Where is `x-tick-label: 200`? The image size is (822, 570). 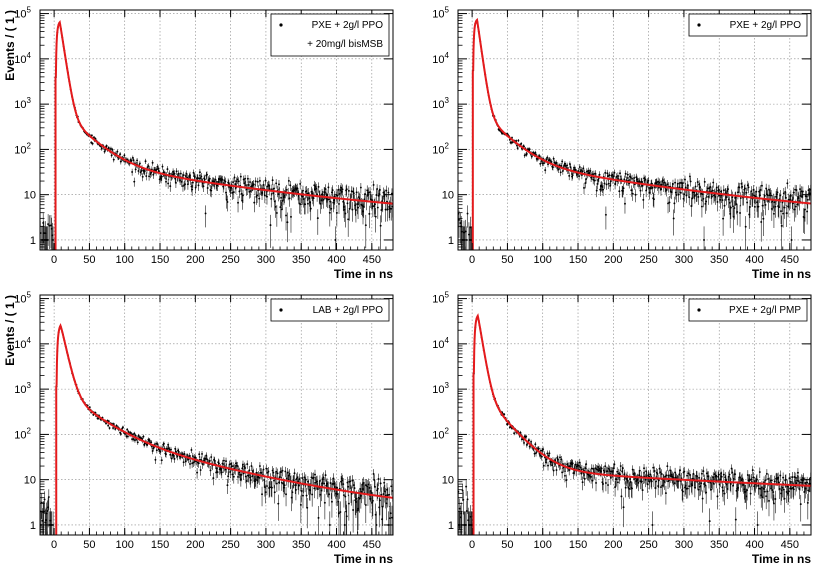 x-tick-label: 200 is located at coordinates (195, 260).